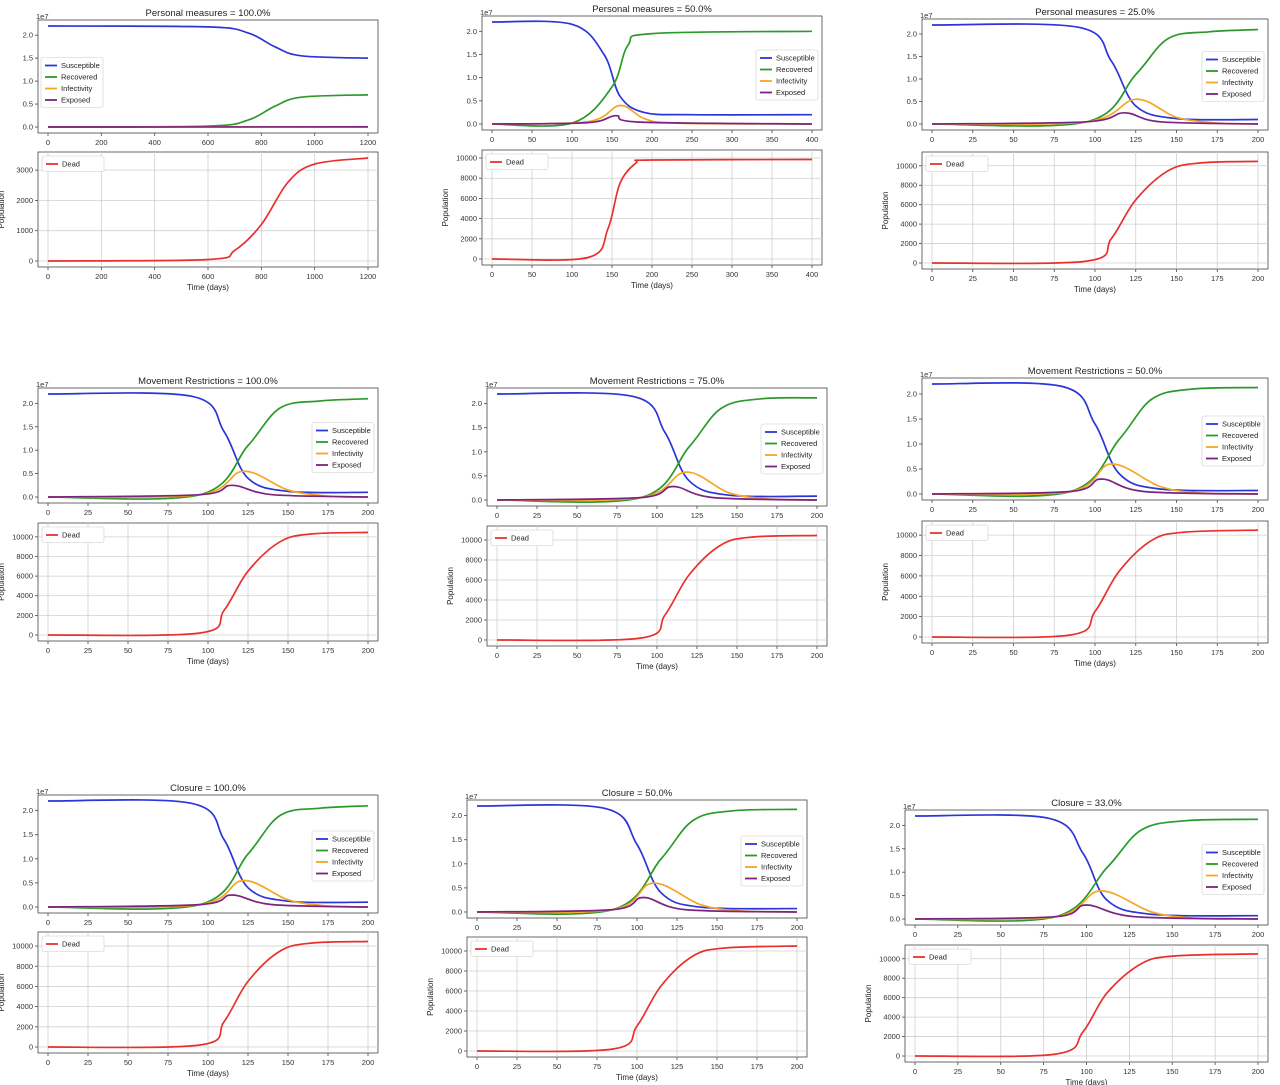 This screenshot has height=1085, width=1280. Describe the element at coordinates (451, 951) in the screenshot. I see `y-tick-label: 10000` at that location.